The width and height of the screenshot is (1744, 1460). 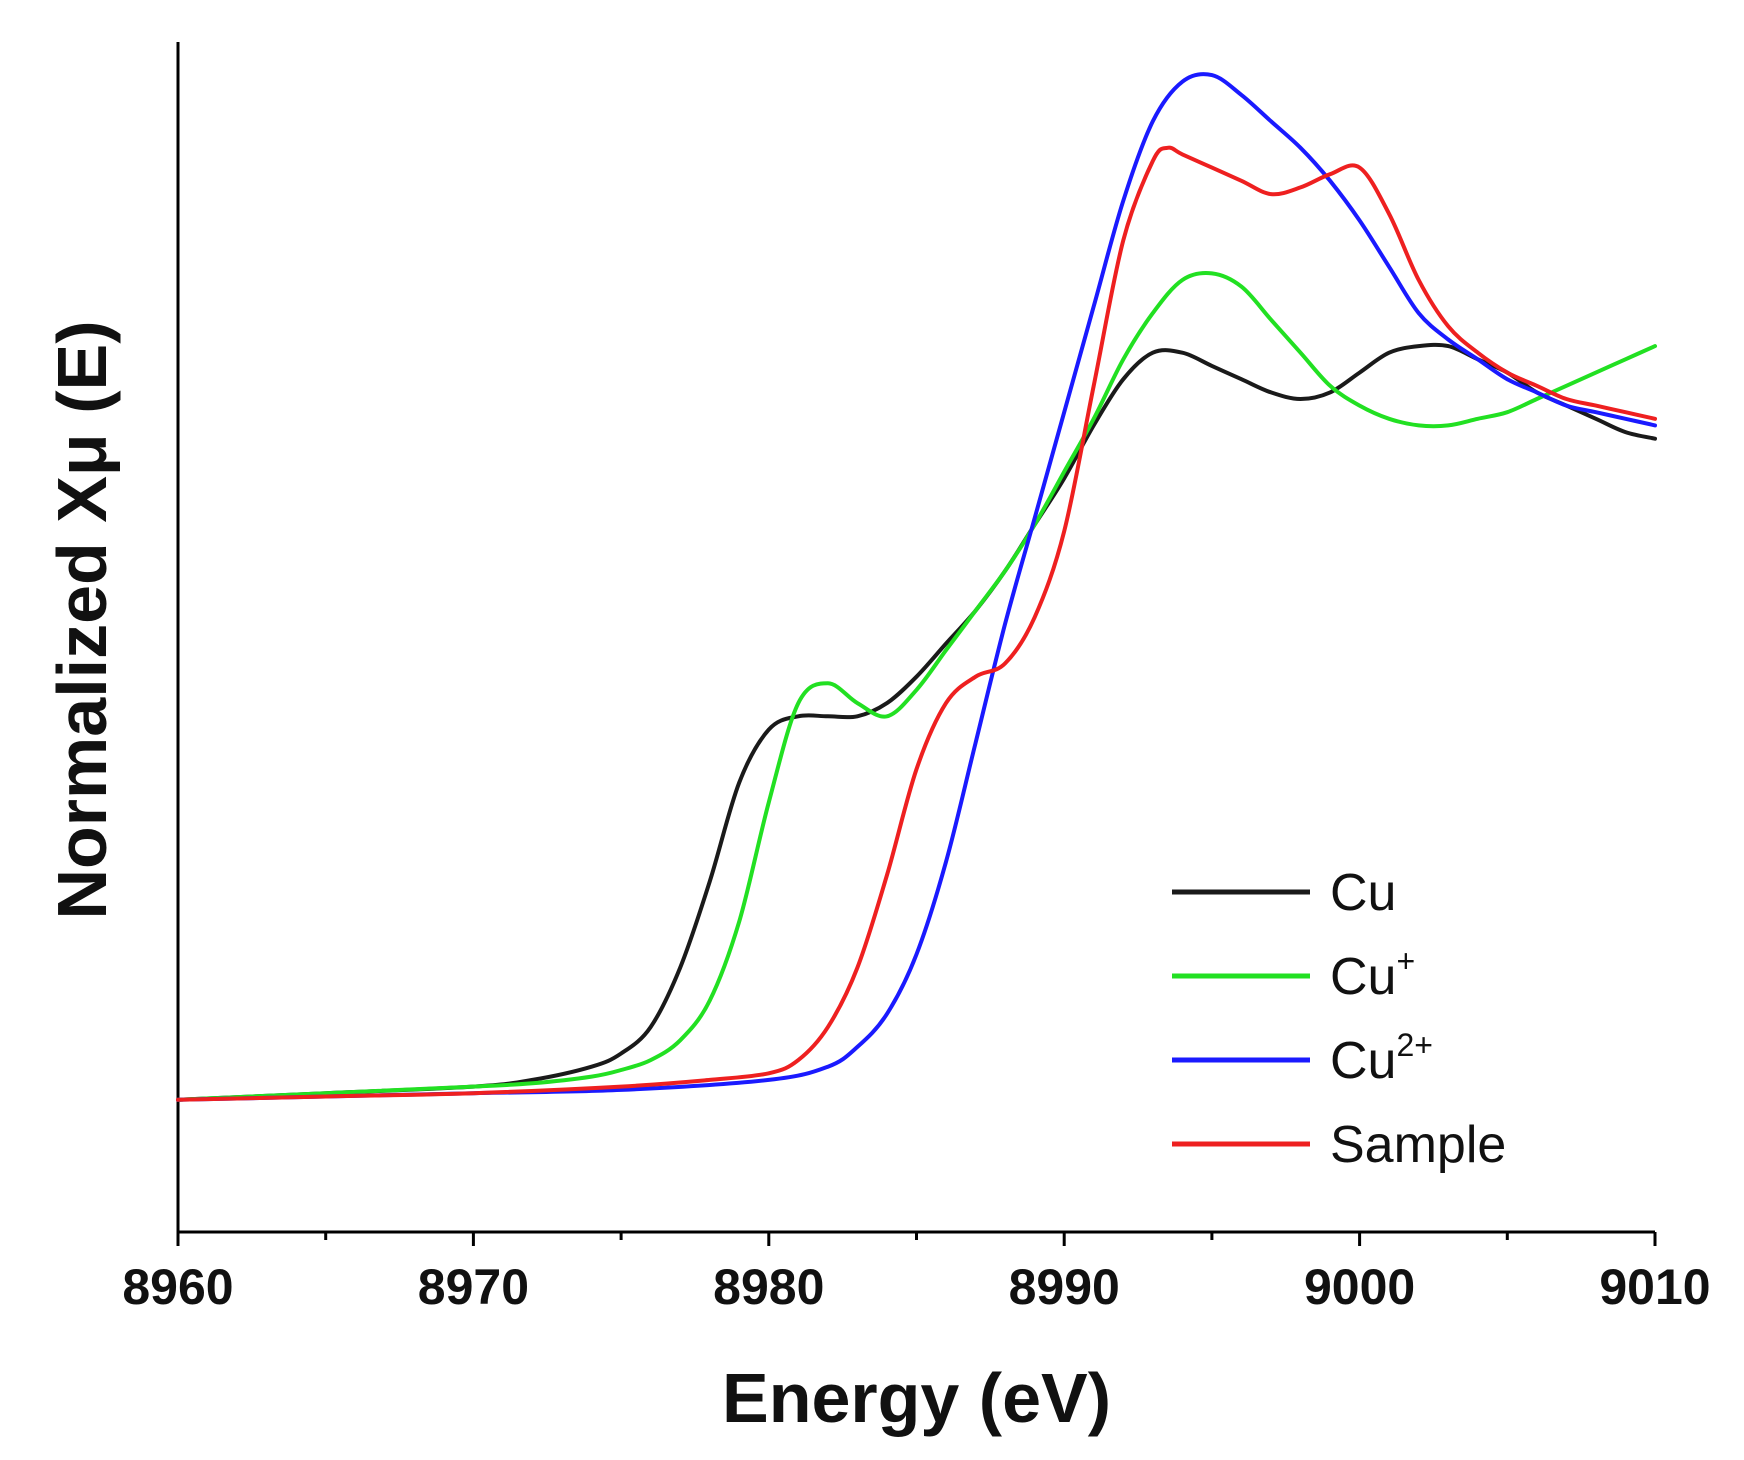 I want to click on x-tick-label: 8960, so click(x=177, y=1287).